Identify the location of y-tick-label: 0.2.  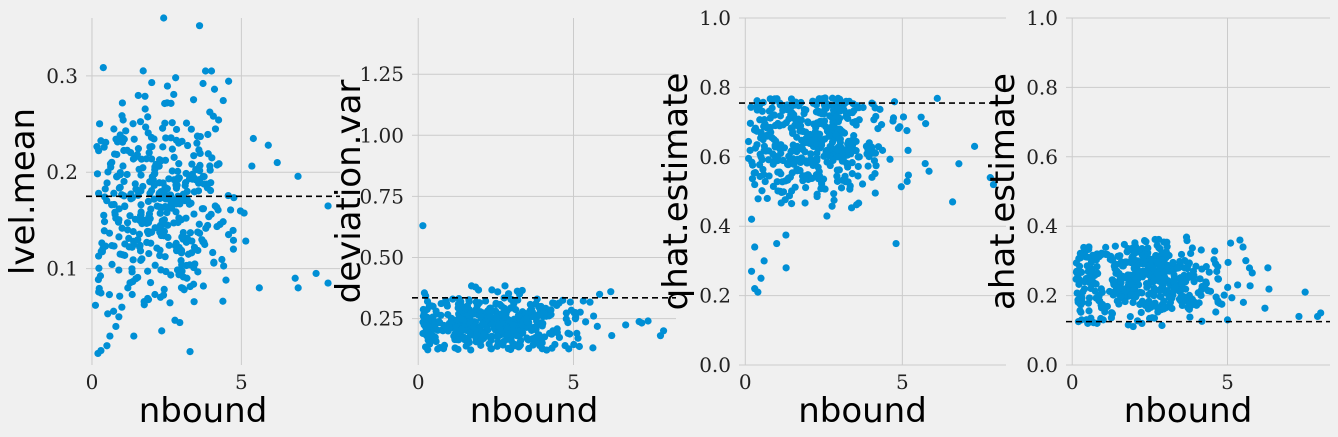
(715, 296).